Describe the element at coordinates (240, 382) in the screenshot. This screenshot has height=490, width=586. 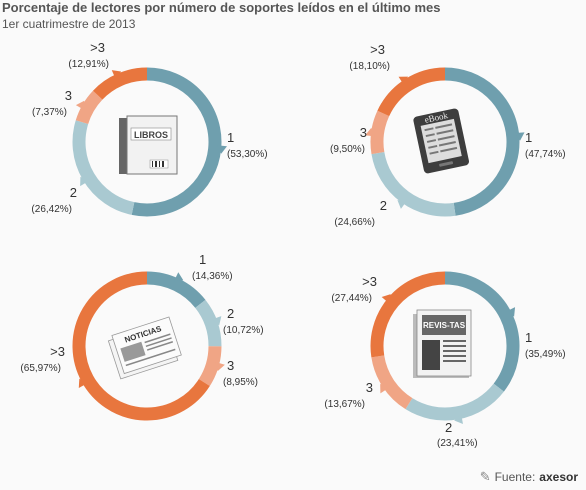
I see `donut-noticias-value-3: (8,95%)` at that location.